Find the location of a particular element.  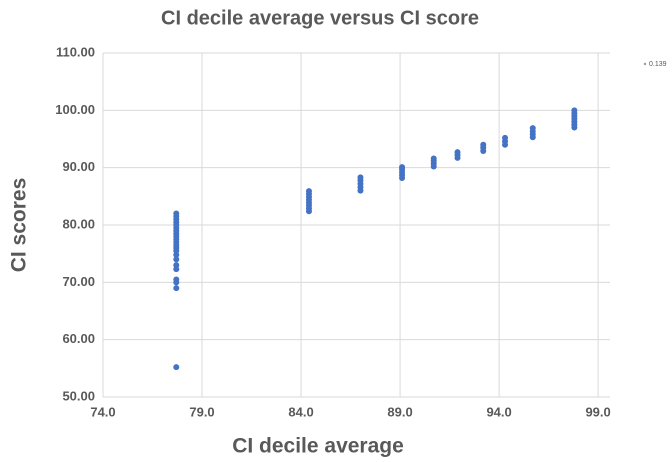

y-tick-label: 80.00 is located at coordinates (78, 223).